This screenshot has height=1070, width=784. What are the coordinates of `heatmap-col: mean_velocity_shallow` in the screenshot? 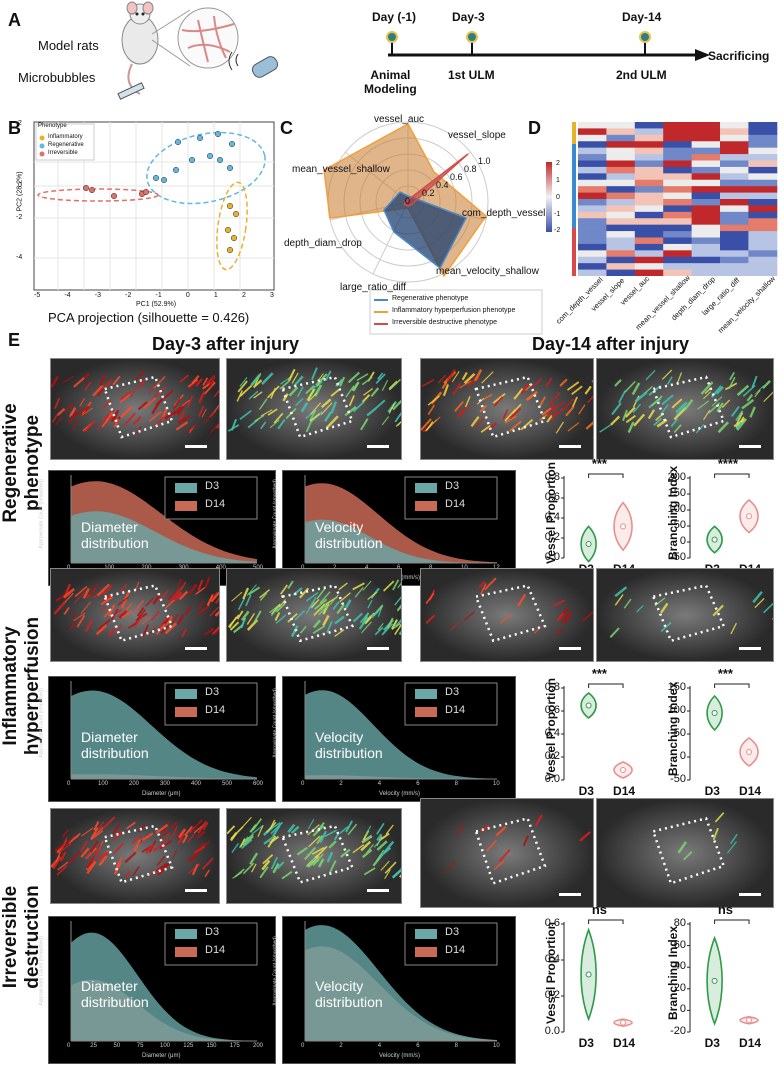 It's located at (747, 304).